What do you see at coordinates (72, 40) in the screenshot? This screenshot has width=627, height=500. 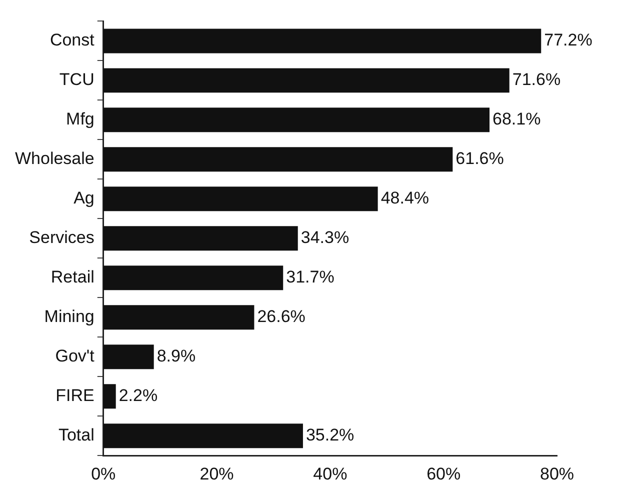 I see `y-tick-label: Const` at bounding box center [72, 40].